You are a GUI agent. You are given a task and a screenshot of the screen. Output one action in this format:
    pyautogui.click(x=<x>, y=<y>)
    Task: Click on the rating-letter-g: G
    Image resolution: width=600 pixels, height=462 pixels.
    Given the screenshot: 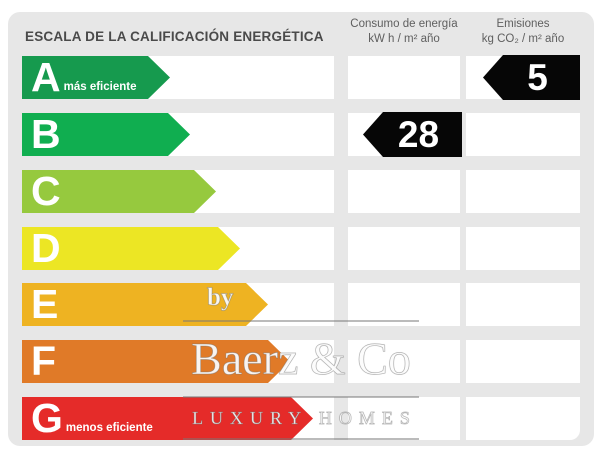 What is the action you would take?
    pyautogui.click(x=47, y=418)
    